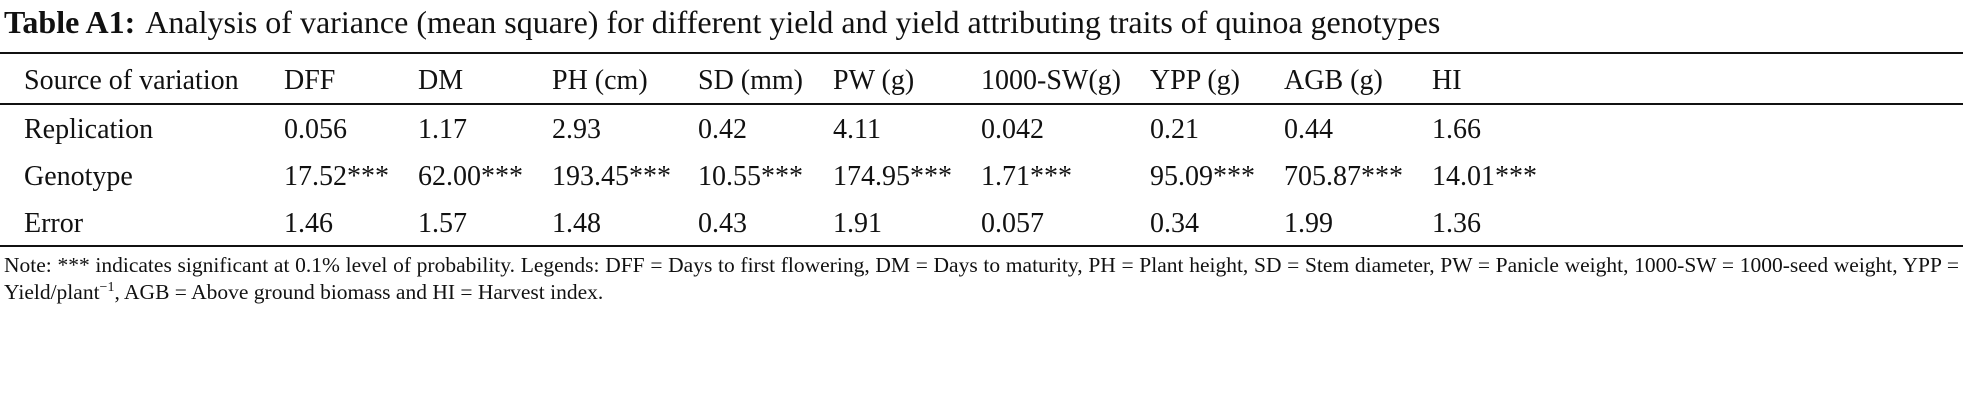 This screenshot has height=418, width=1963. What do you see at coordinates (1195, 80) in the screenshot?
I see `header-ypp: YPP (g)` at bounding box center [1195, 80].